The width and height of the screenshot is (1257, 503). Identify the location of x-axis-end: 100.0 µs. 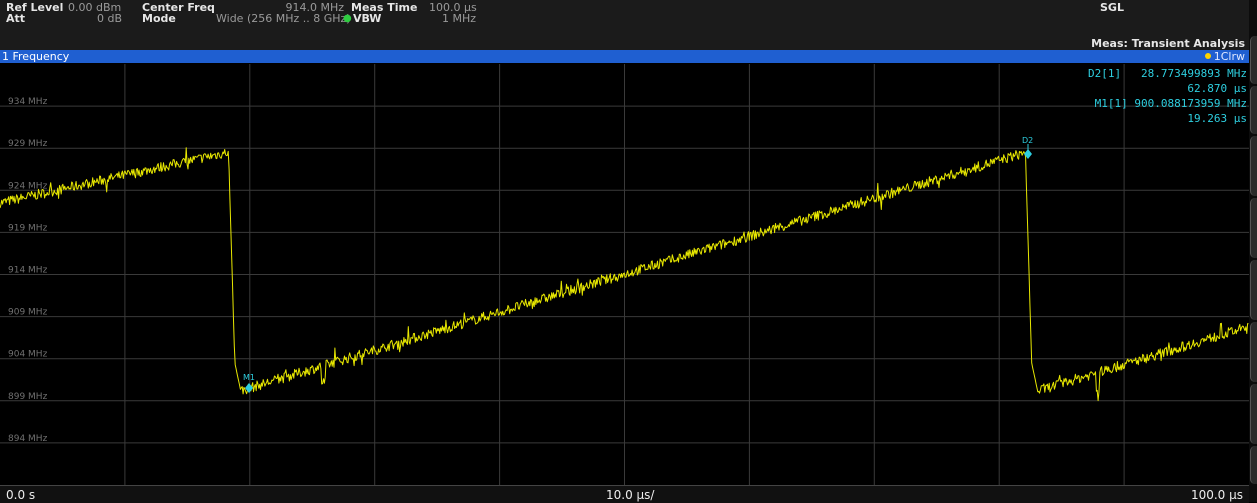
(1216, 495).